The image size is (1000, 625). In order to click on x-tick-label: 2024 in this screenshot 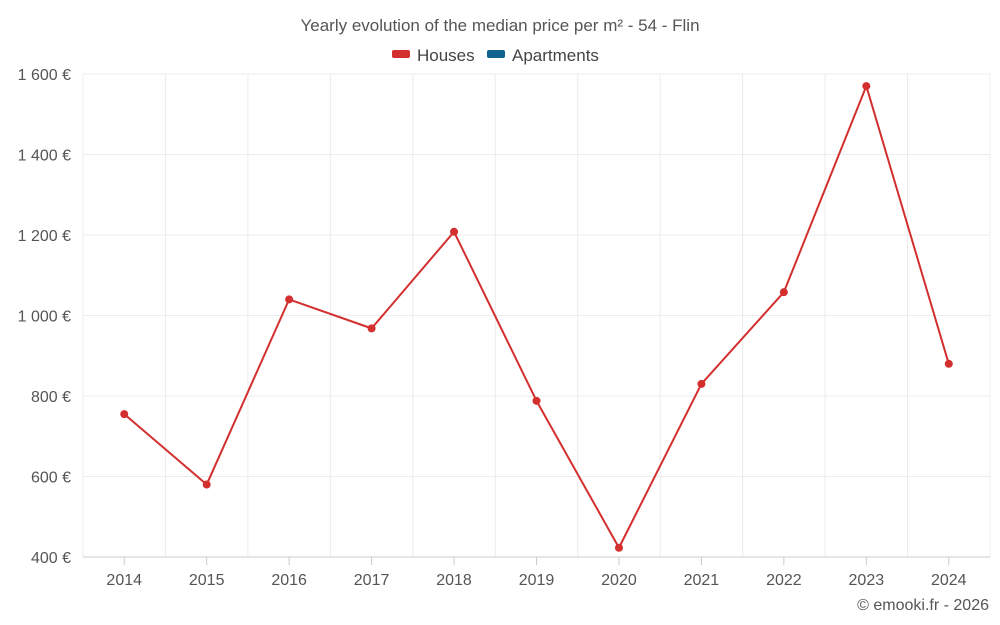, I will do `click(949, 580)`.